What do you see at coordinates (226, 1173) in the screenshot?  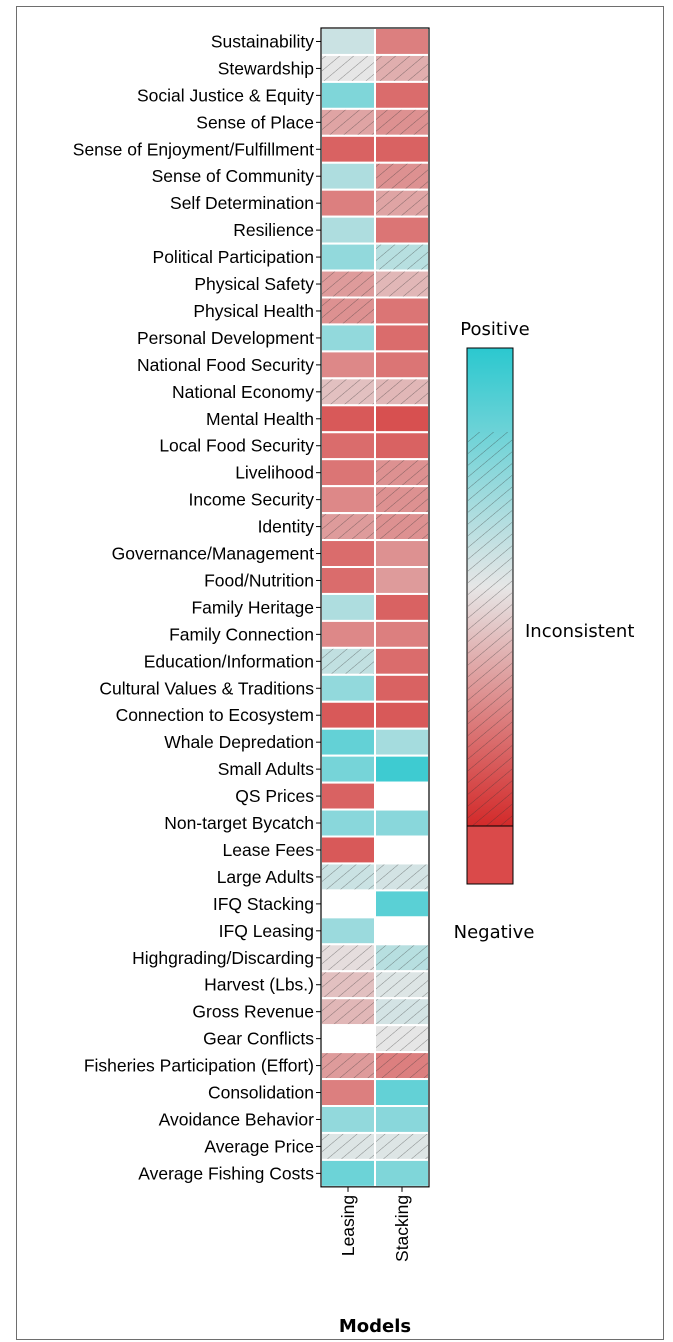 I see `y-tick-label: Average Fishing Costs` at bounding box center [226, 1173].